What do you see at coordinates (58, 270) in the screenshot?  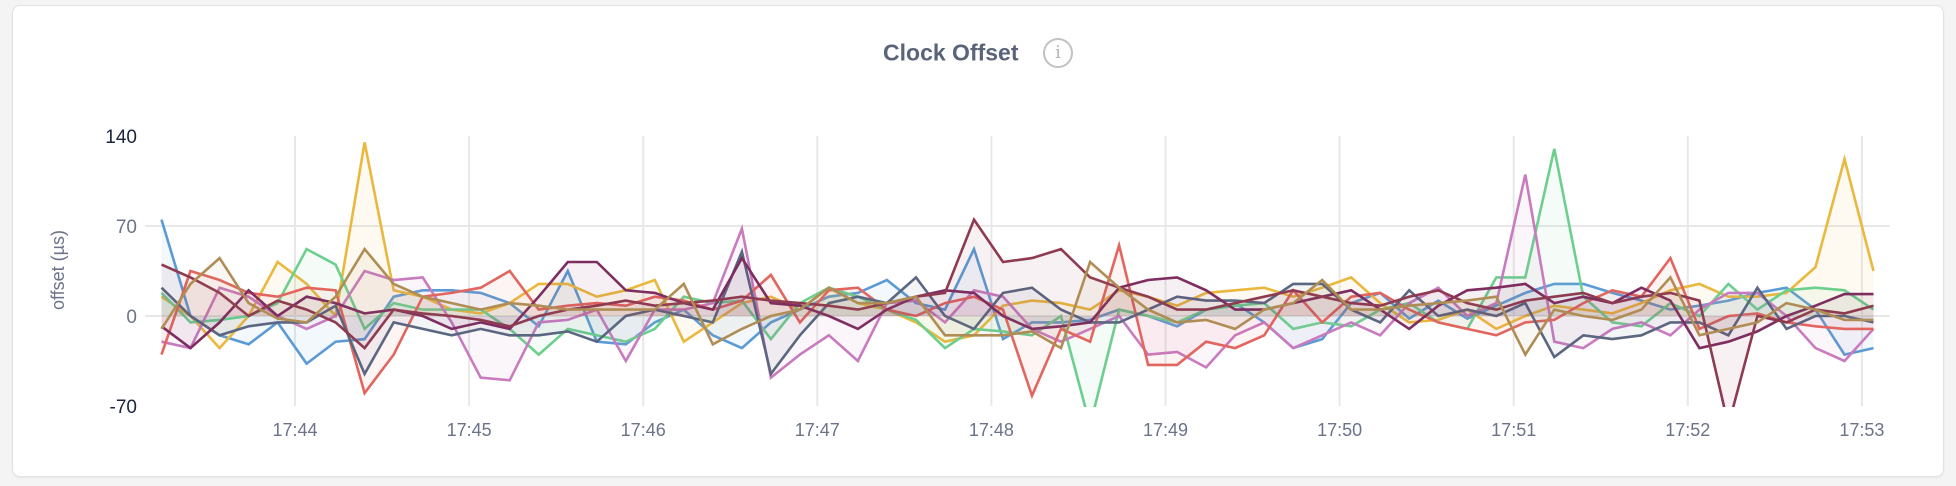 I see `y-axis-title: offset (µs)` at bounding box center [58, 270].